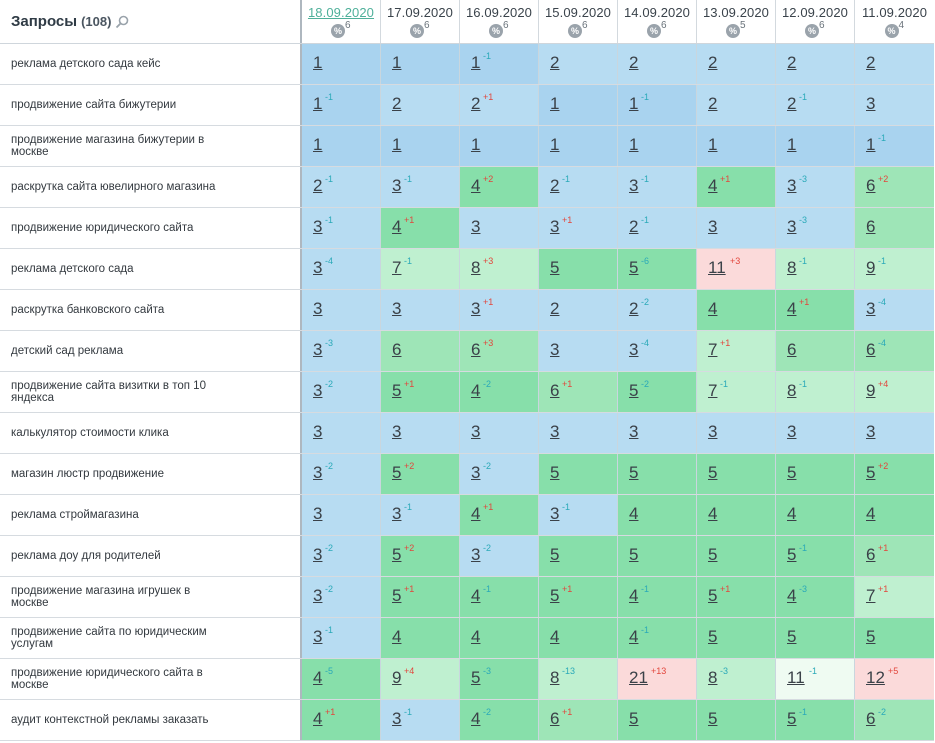  What do you see at coordinates (638, 677) in the screenshot?
I see `position-link: 21` at bounding box center [638, 677].